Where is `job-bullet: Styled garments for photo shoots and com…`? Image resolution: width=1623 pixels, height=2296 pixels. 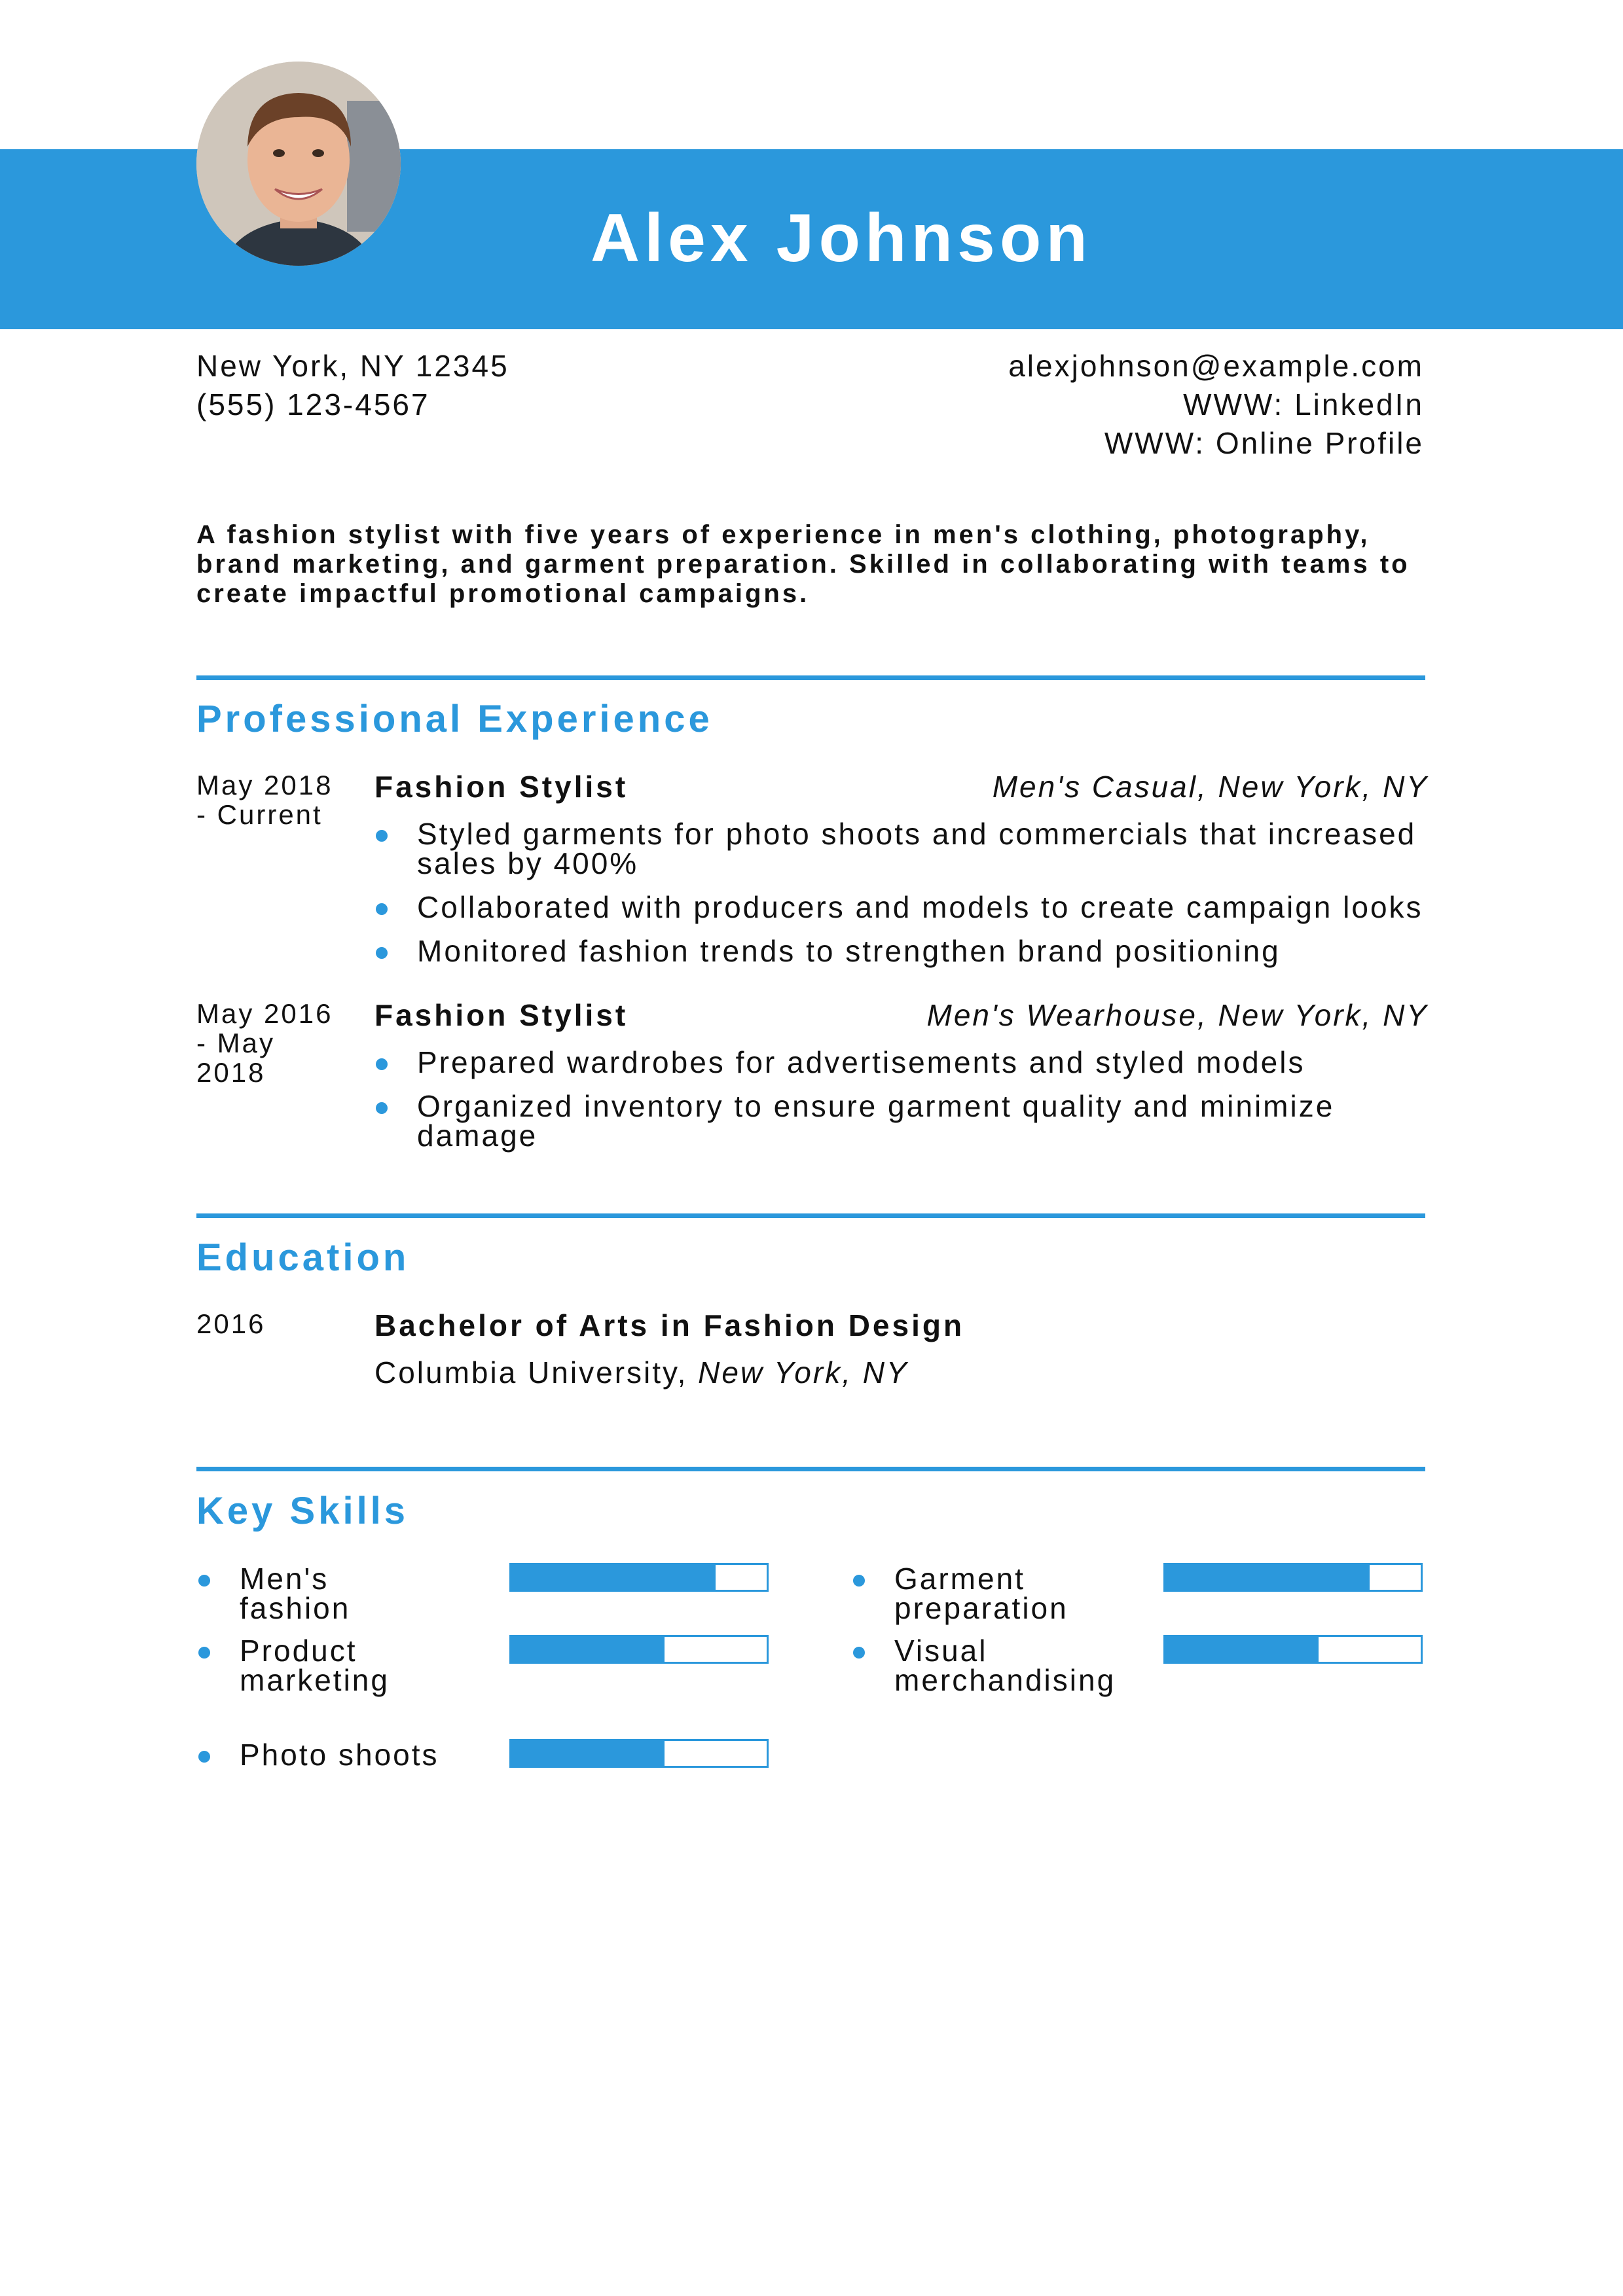 job-bullet: Styled garments for photo shoots and com… is located at coordinates (917, 848).